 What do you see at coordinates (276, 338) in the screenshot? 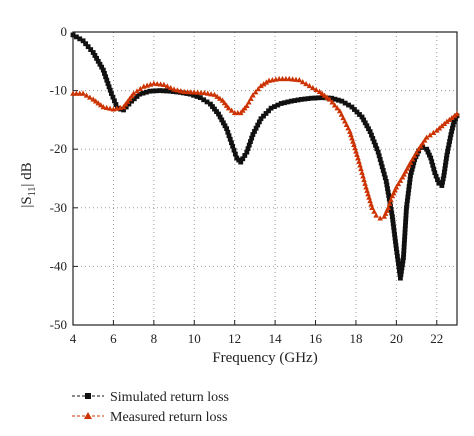
I see `x-tick-label: 14` at bounding box center [276, 338].